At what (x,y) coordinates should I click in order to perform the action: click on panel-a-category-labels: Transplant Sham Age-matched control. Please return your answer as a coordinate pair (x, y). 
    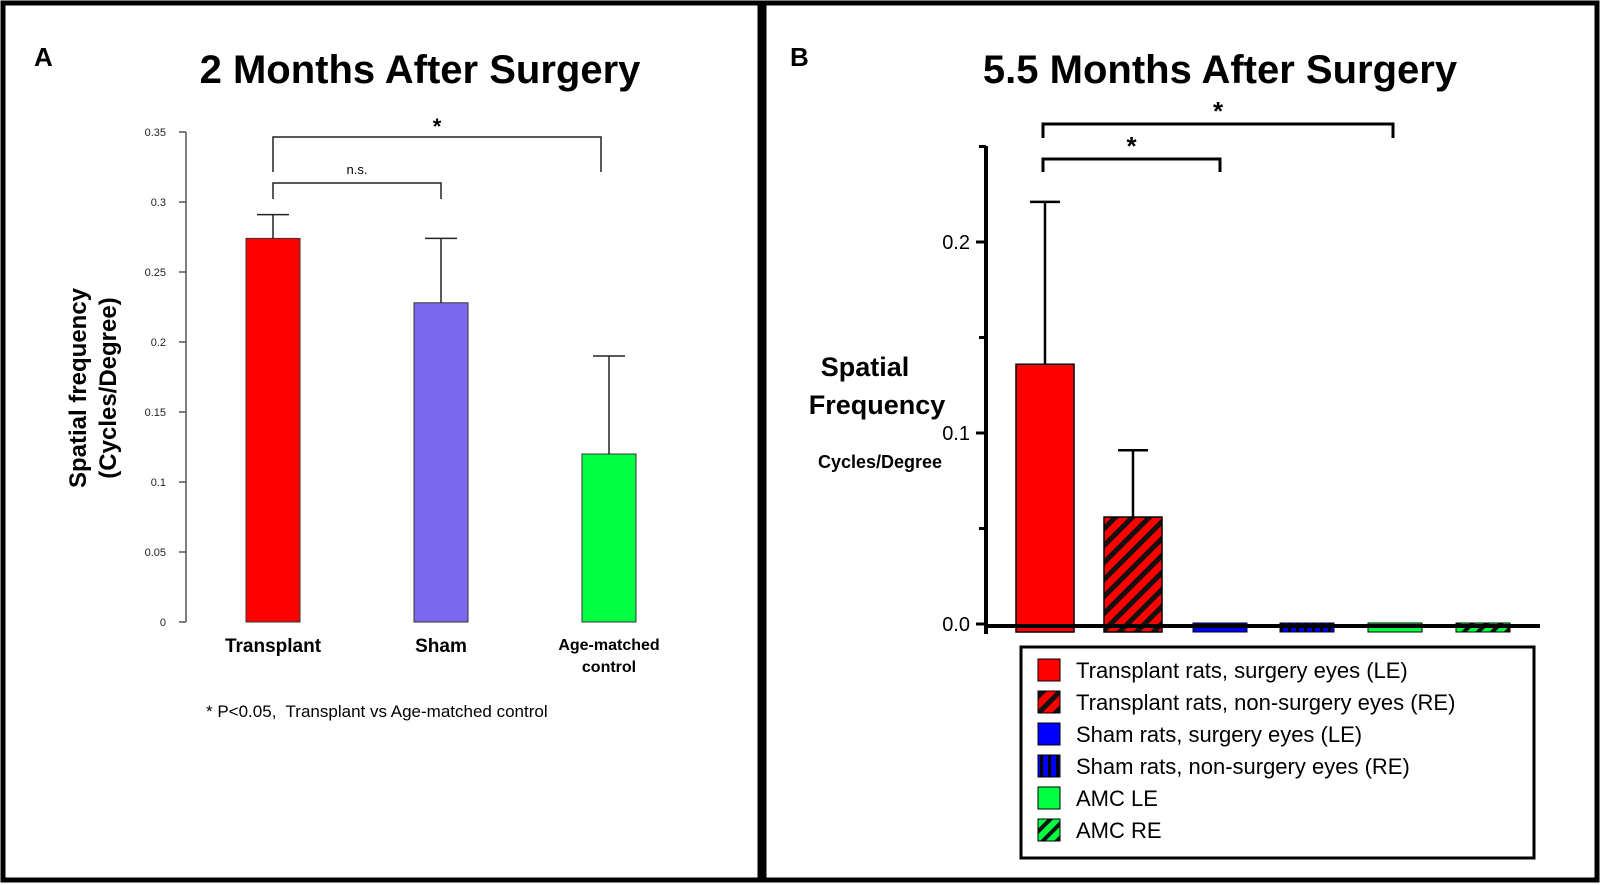
    Looking at the image, I should click on (442, 656).